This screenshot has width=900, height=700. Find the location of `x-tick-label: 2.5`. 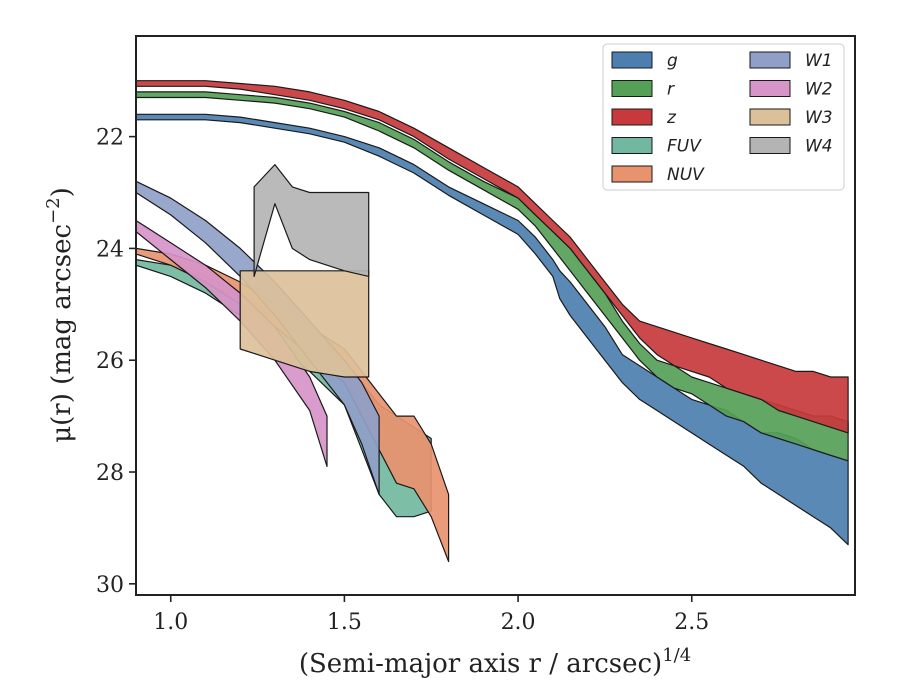

x-tick-label: 2.5 is located at coordinates (691, 622).